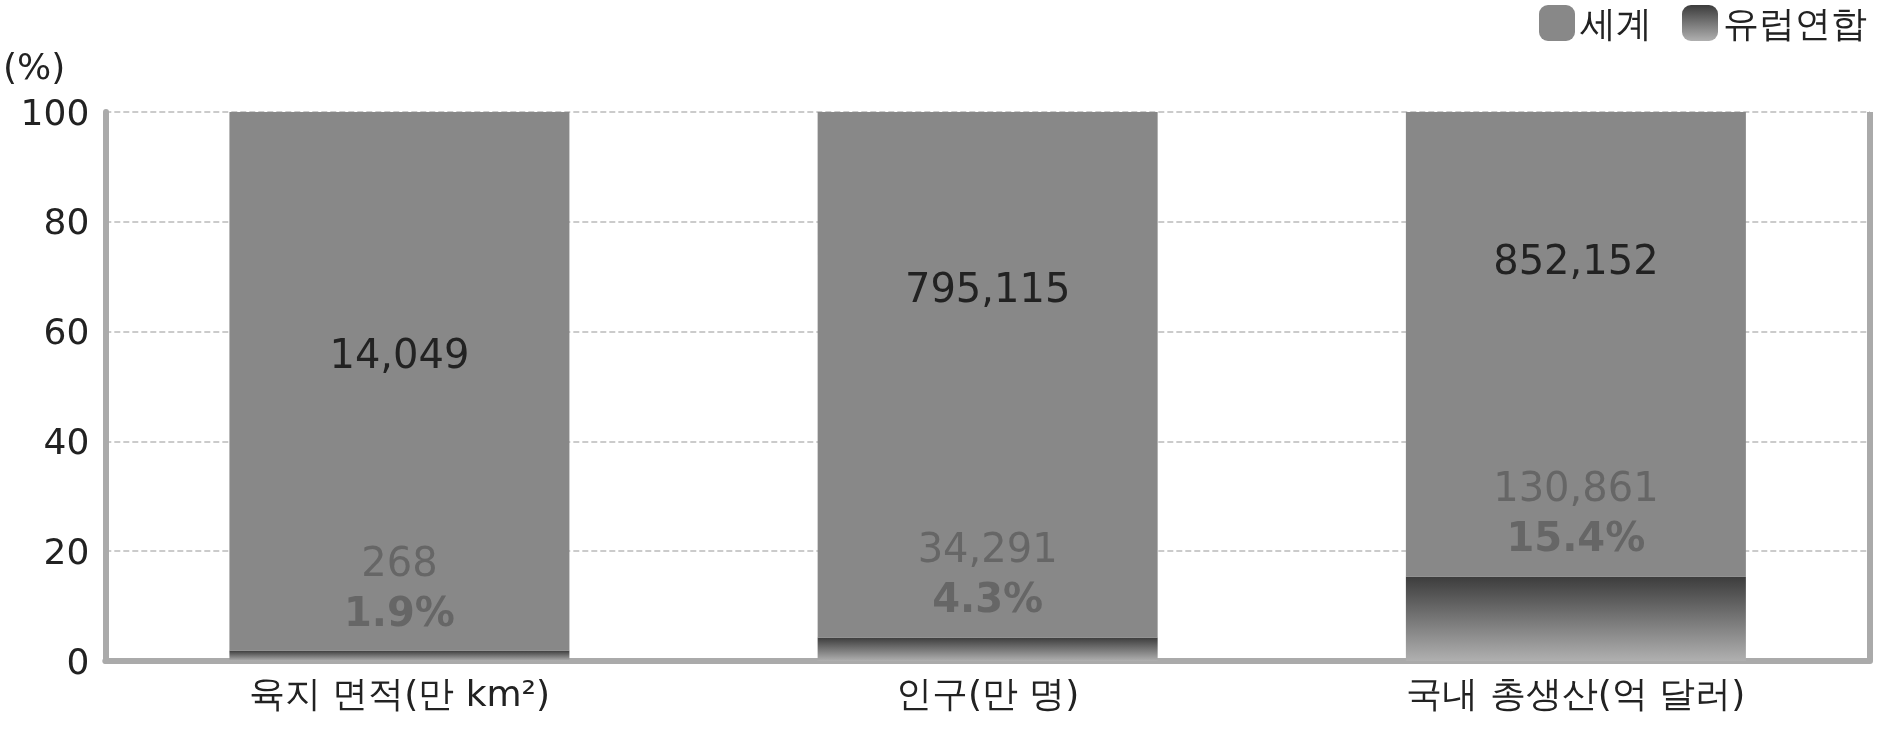 The height and width of the screenshot is (749, 1882). What do you see at coordinates (66, 441) in the screenshot?
I see `y-tick-label: 40` at bounding box center [66, 441].